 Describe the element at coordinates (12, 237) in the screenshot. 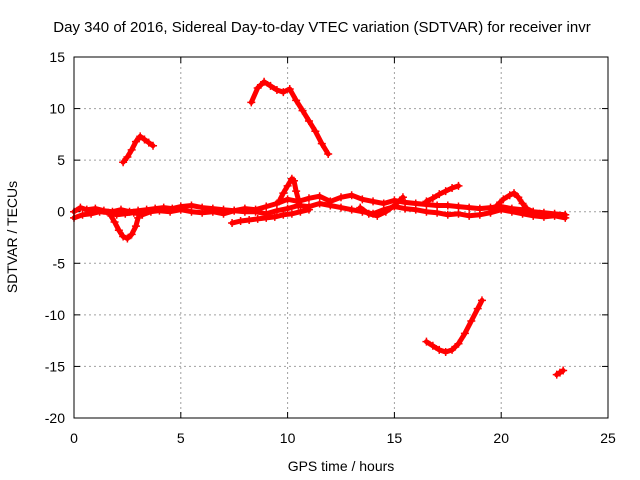

I see `y-axis-label: SDTVAR / TECUs` at that location.